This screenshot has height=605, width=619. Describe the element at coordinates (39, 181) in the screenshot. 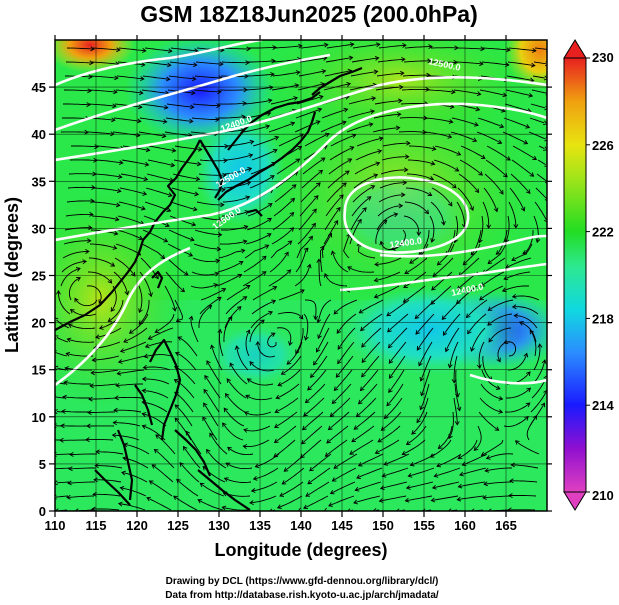

I see `y-tick-label: 35` at that location.